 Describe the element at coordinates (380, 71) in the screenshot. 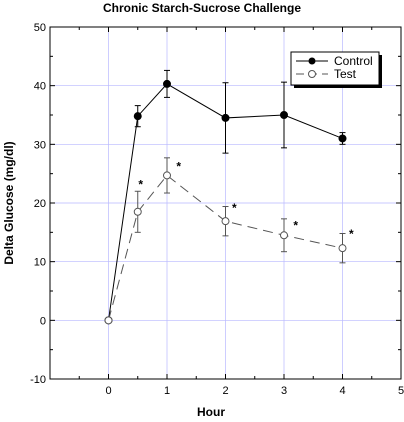

I see `legend-shadow` at that location.